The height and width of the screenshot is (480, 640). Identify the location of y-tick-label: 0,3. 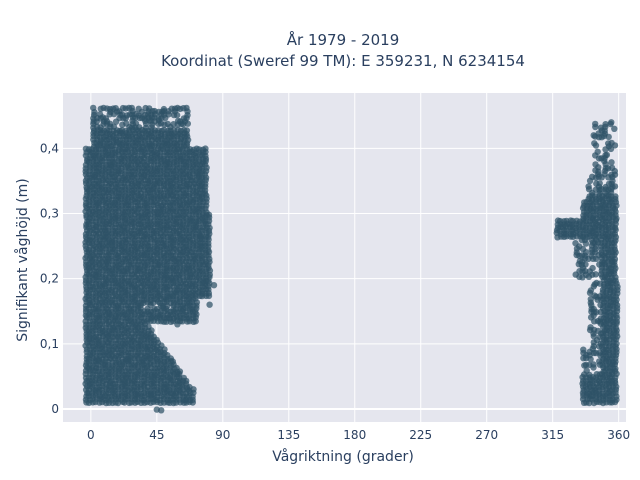
(49, 214).